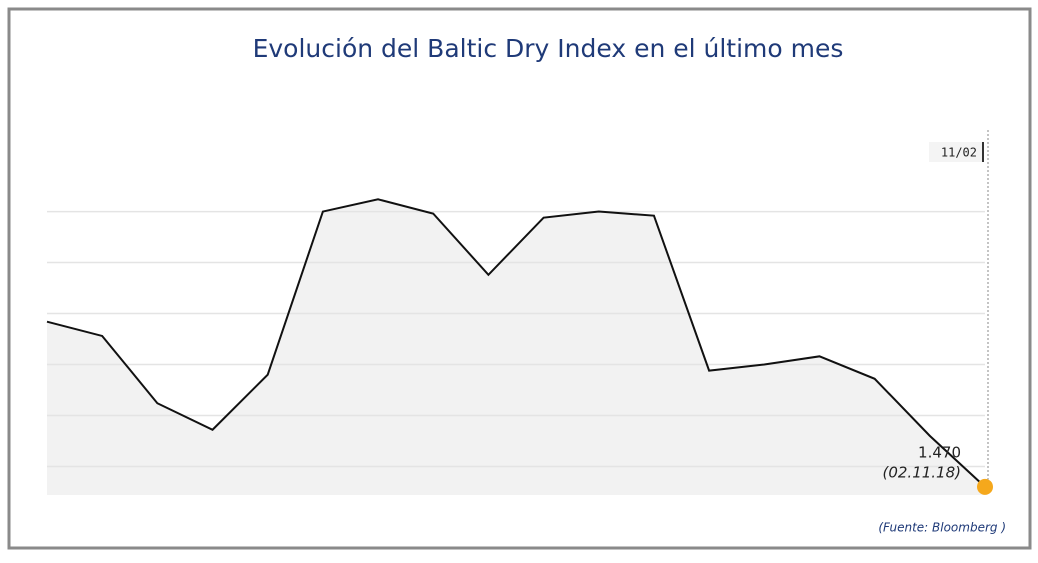  Describe the element at coordinates (985, 486) in the screenshot. I see `last-point` at that location.